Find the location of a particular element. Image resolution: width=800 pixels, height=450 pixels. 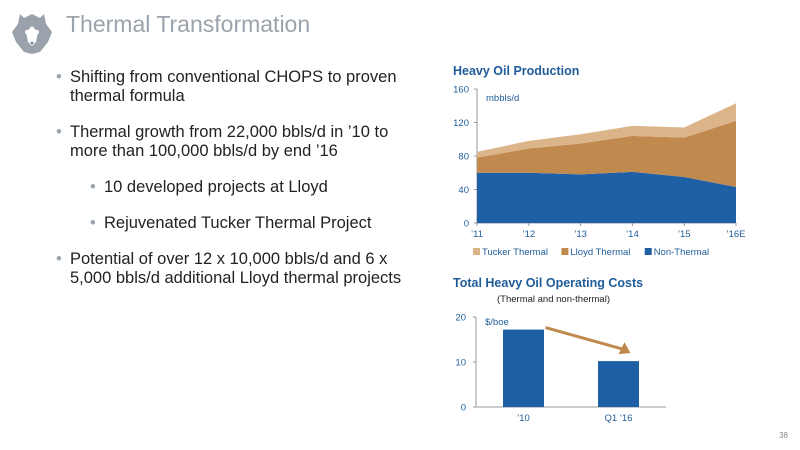

y-tick-label: 120 is located at coordinates (461, 123).